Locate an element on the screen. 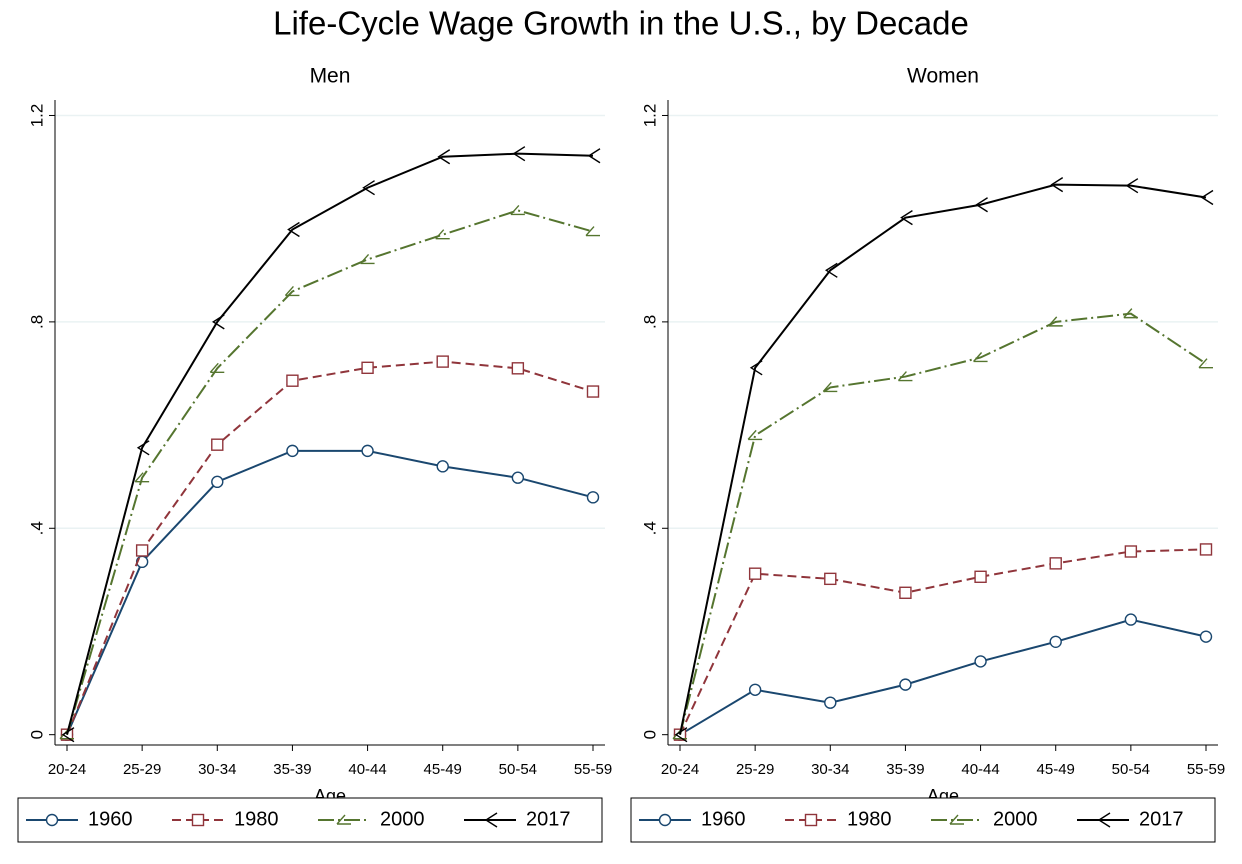 Image resolution: width=1242 pixels, height=864 pixels. panel-title: Men is located at coordinates (330, 76).